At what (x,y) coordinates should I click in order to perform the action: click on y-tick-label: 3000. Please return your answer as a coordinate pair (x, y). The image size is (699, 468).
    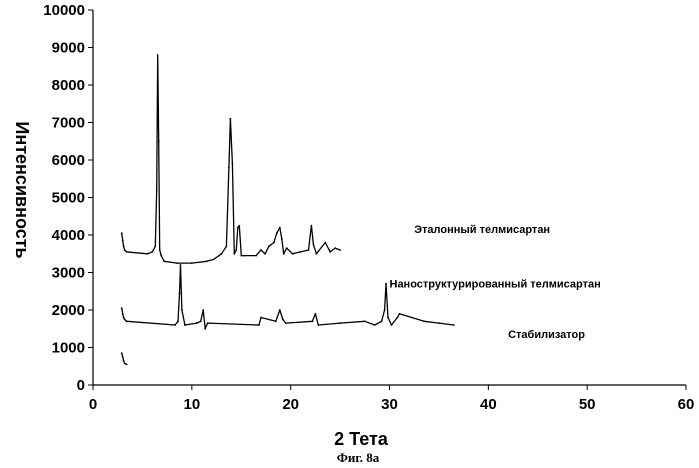
    Looking at the image, I should click on (68, 273).